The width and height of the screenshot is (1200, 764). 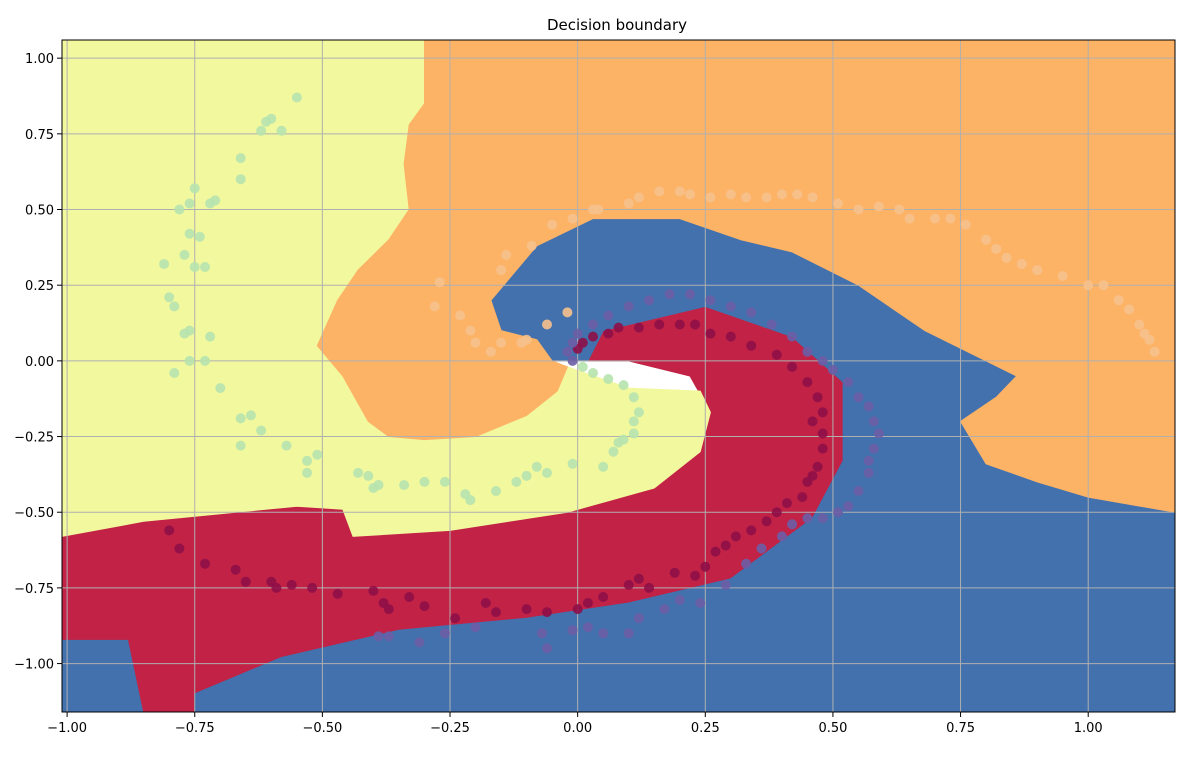 What do you see at coordinates (39, 135) in the screenshot?
I see `y-tick-label-1: 0.75` at bounding box center [39, 135].